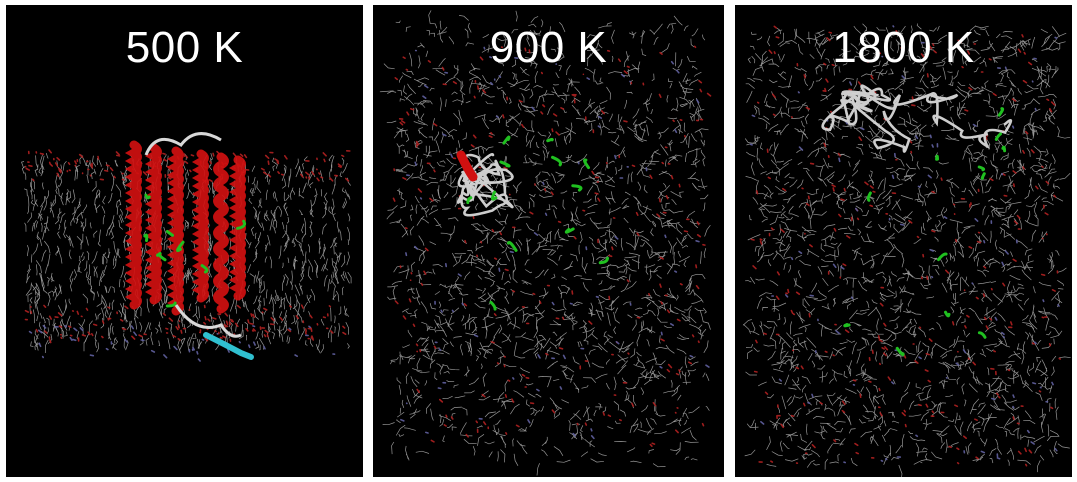 The image size is (1077, 482). I want to click on temperature-label-1800k: 1800 K, so click(903, 47).